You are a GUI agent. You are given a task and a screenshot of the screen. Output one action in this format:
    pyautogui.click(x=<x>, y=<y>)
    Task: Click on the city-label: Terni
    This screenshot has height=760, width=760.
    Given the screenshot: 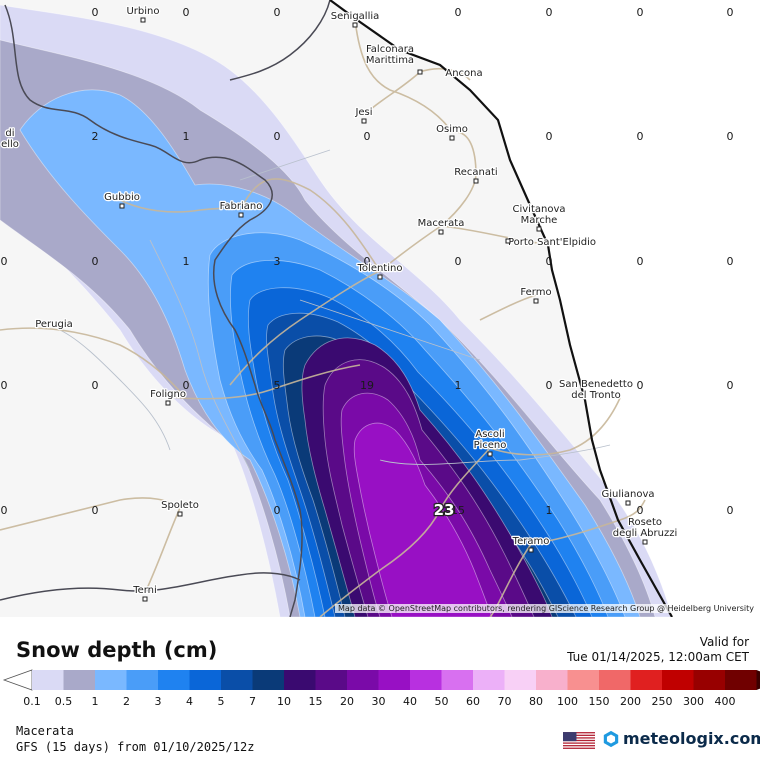 What is the action you would take?
    pyautogui.click(x=144, y=590)
    